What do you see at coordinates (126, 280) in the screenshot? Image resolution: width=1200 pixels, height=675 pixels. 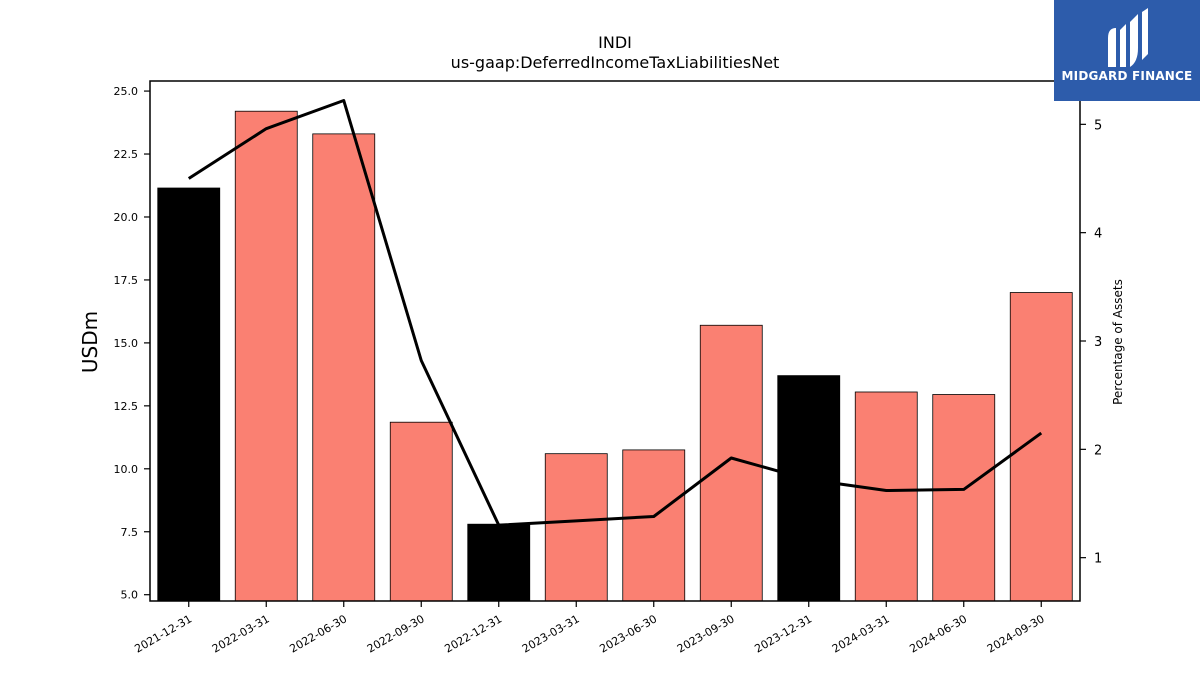 I see `y-tick-label: 17.5` at bounding box center [126, 280].